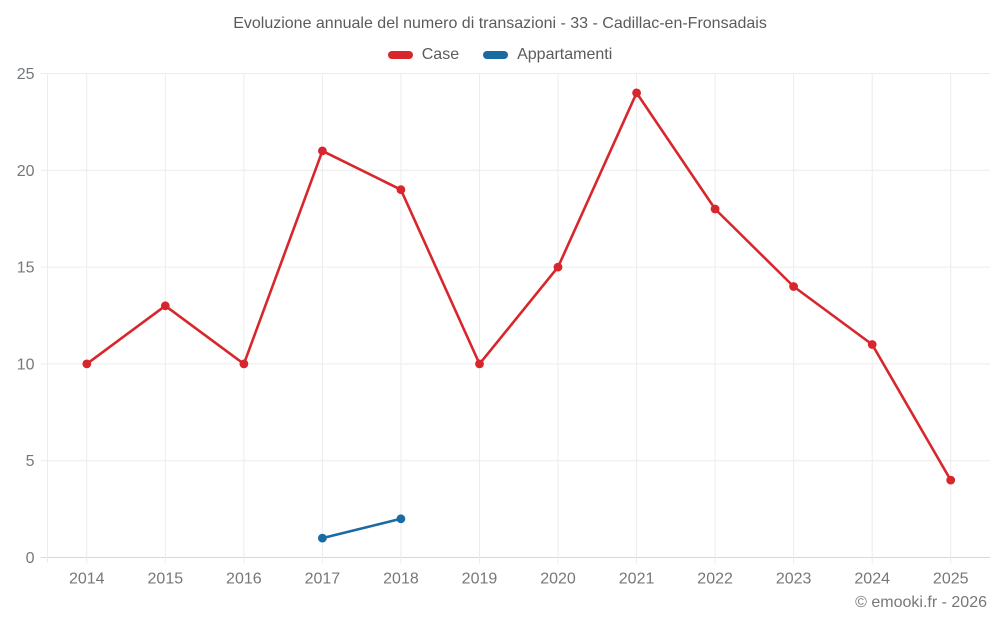 The height and width of the screenshot is (625, 1000). What do you see at coordinates (558, 579) in the screenshot?
I see `x-axis-label: 2020` at bounding box center [558, 579].